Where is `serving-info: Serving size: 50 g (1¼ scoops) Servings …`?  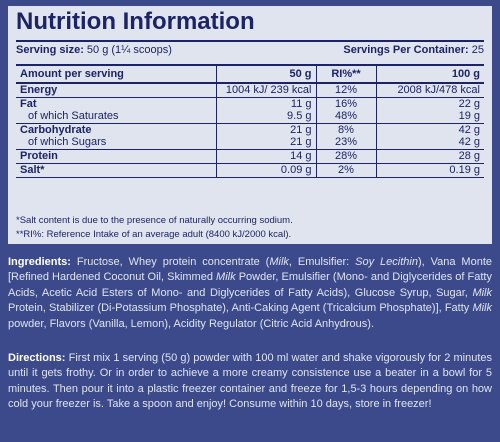
serving-info: Serving size: 50 g (1¼ scoops) Servings … is located at coordinates (250, 50).